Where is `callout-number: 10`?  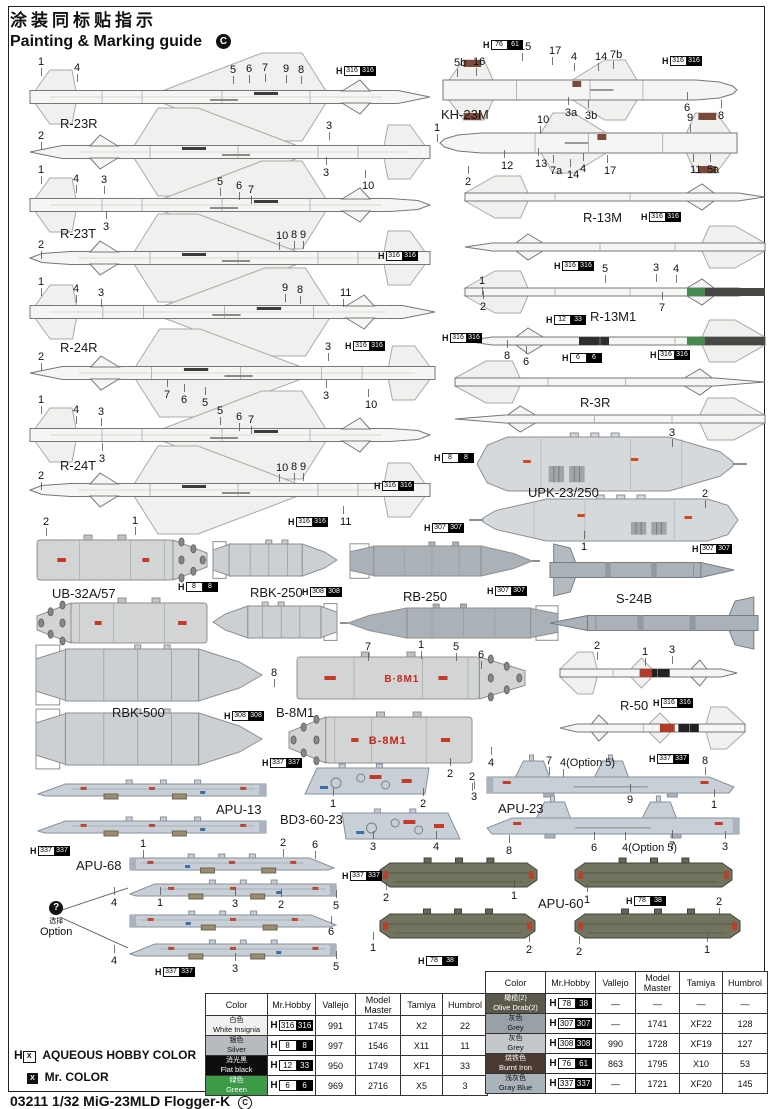 callout-number: 10 is located at coordinates (543, 120).